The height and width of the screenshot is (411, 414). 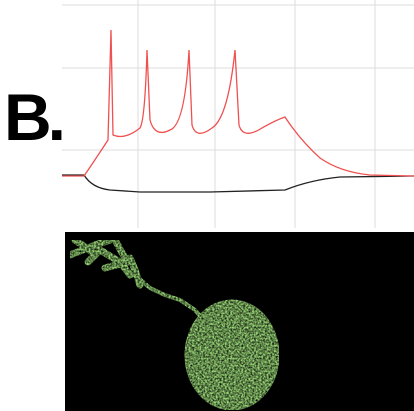 I want to click on panel-label: B., so click(x=33, y=117).